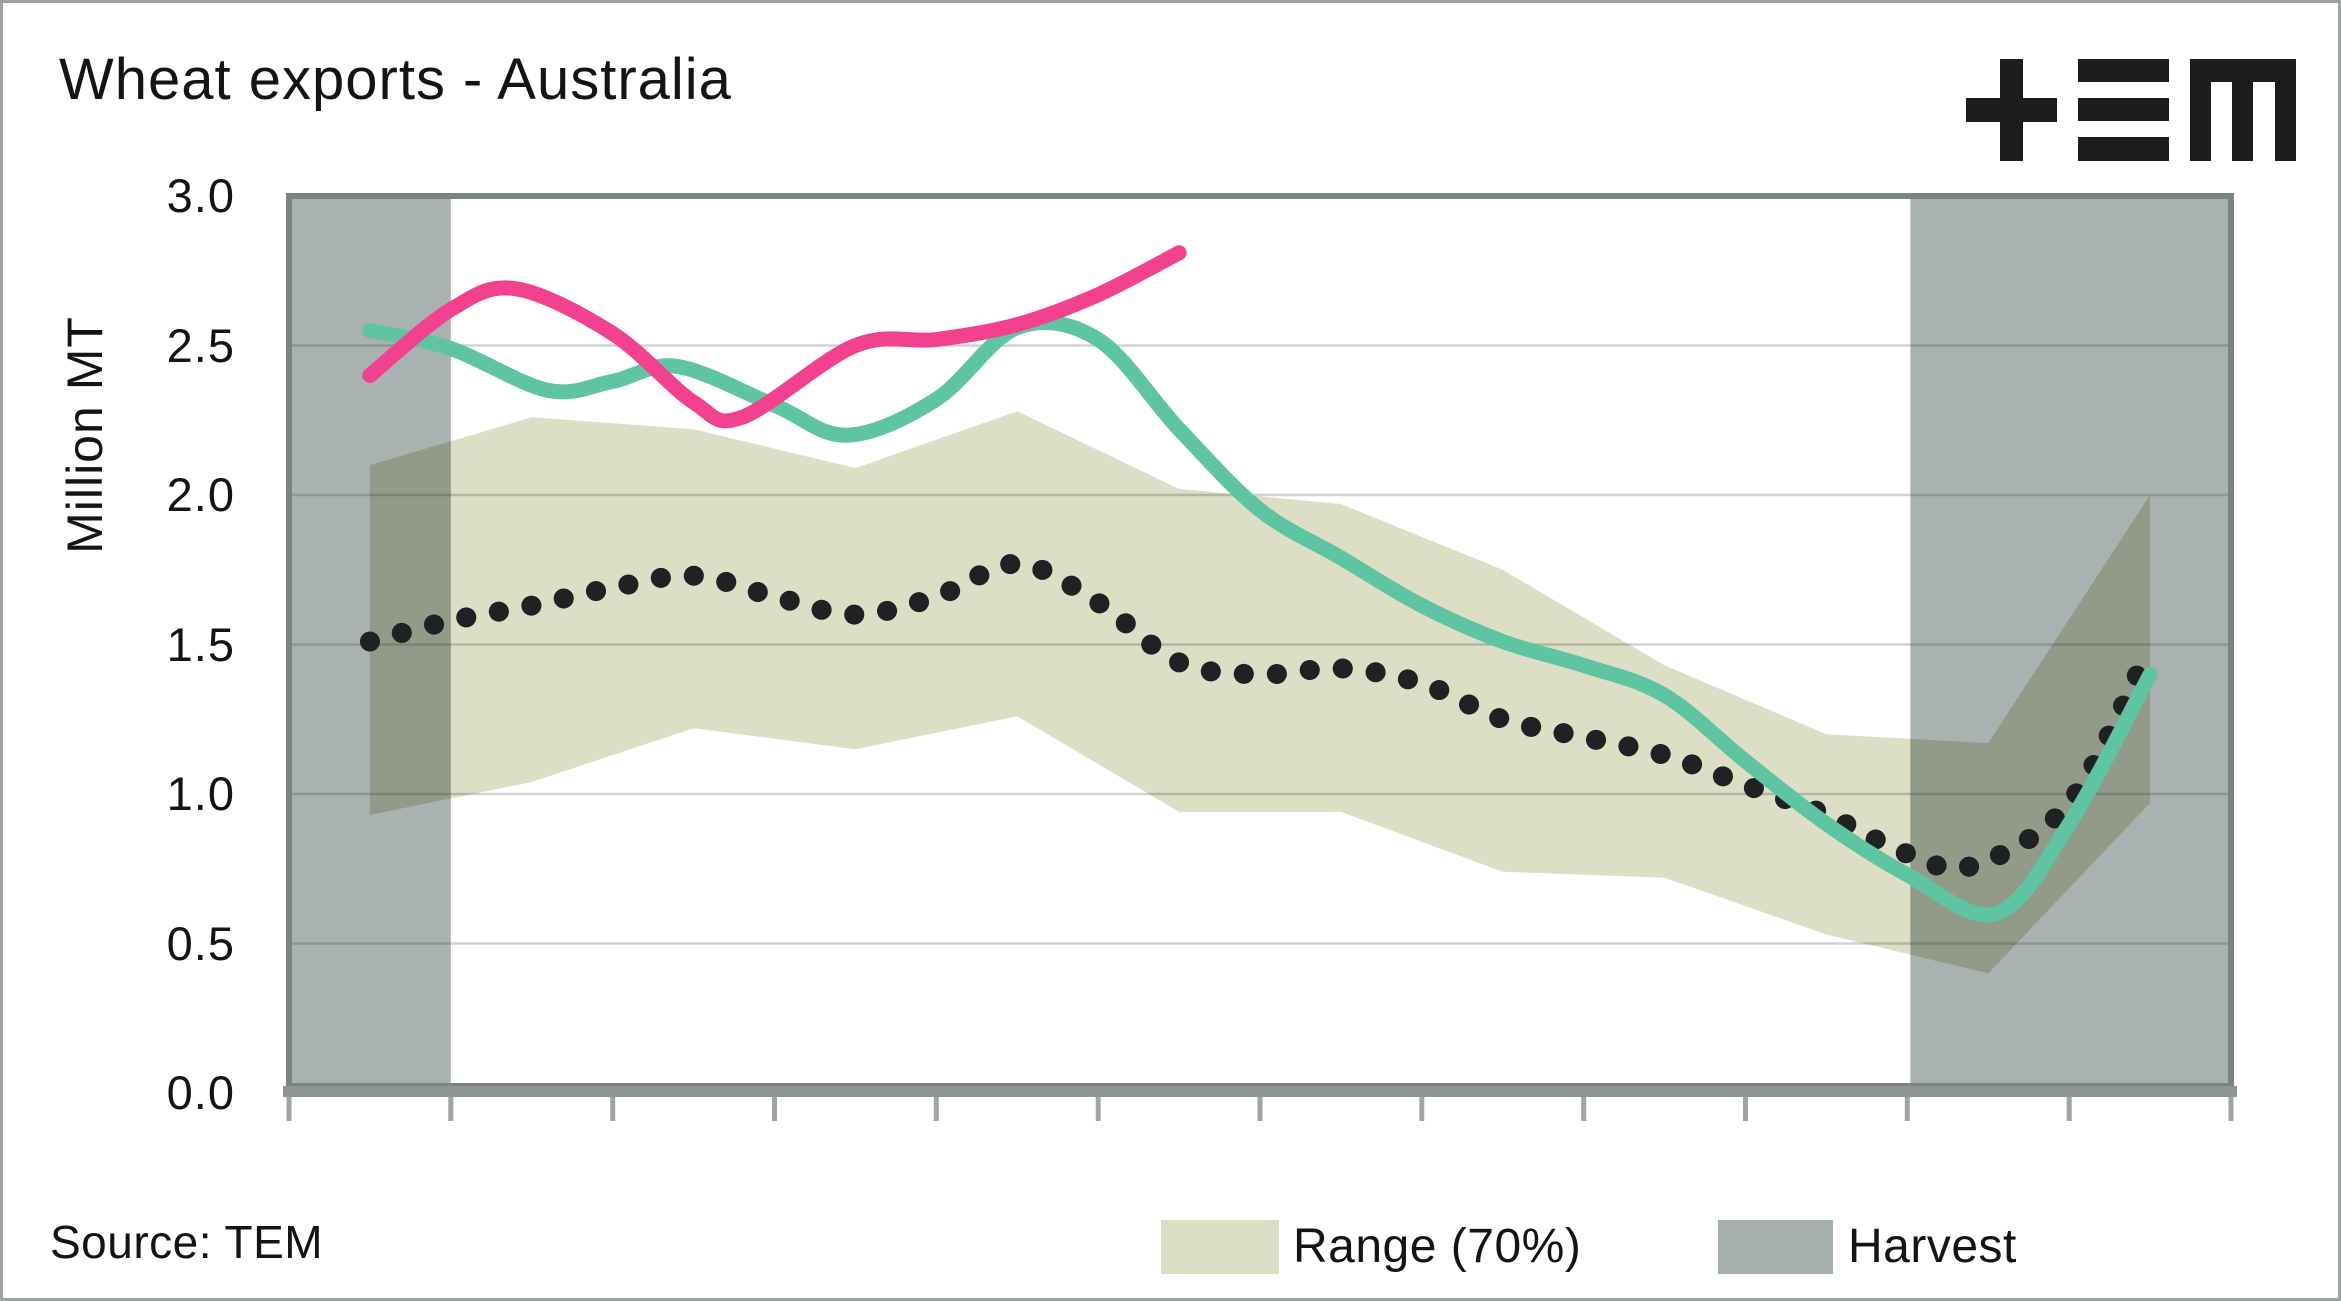  What do you see at coordinates (1775, 1247) in the screenshot?
I see `legend-swatch-harvest` at bounding box center [1775, 1247].